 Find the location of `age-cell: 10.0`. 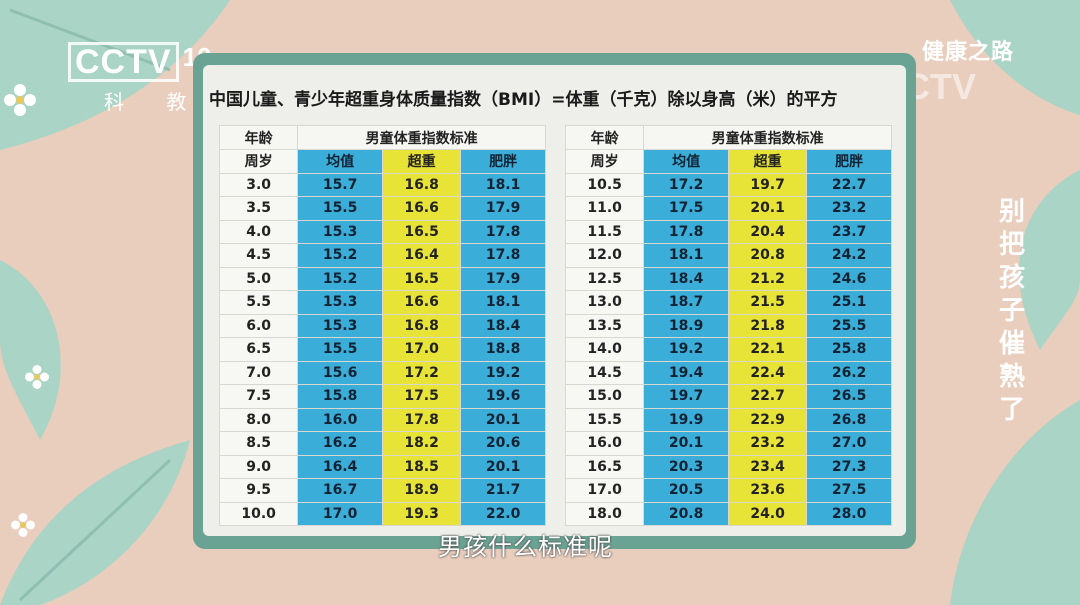

age-cell: 10.0 is located at coordinates (258, 513).